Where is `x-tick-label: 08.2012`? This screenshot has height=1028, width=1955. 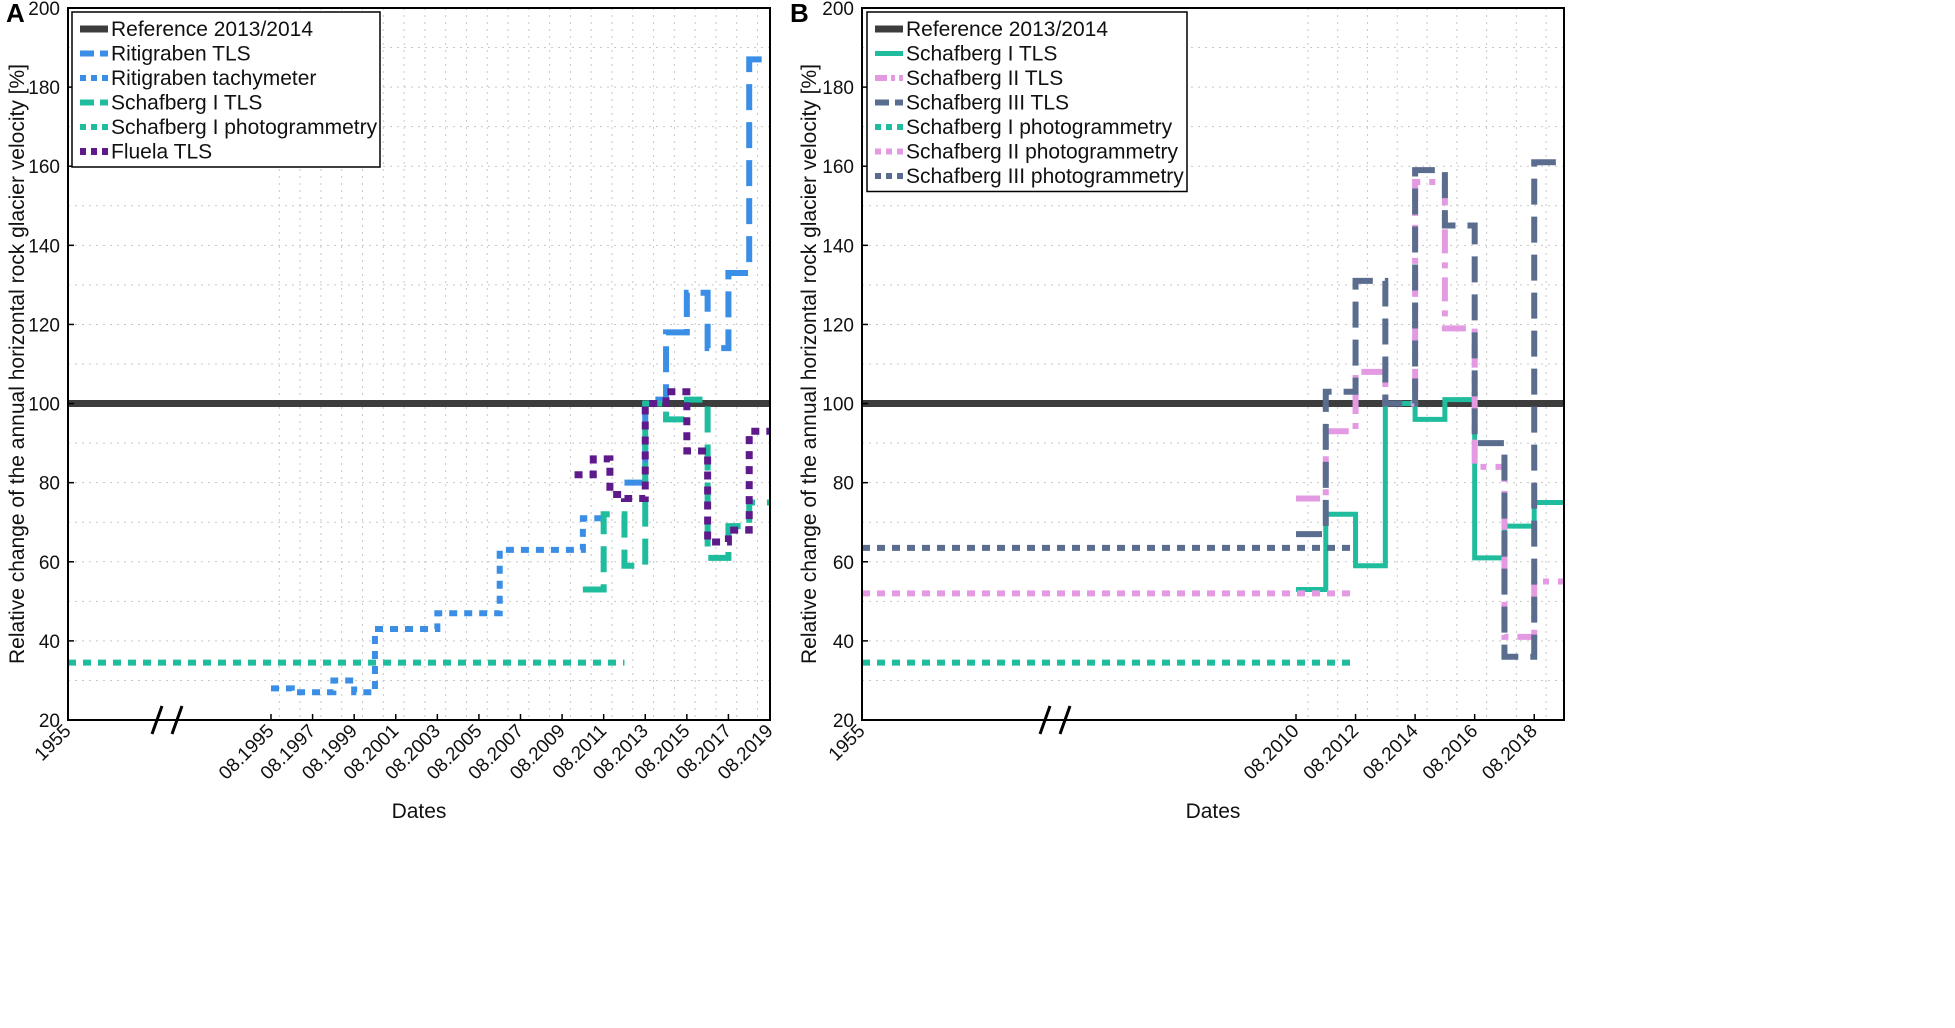 x-tick-label: 08.2012 is located at coordinates (1331, 752).